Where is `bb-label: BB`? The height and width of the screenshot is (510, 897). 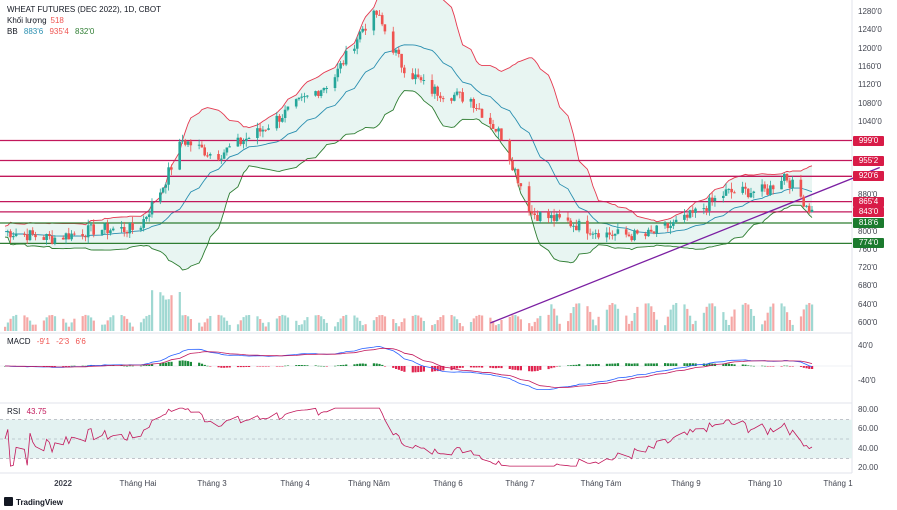
bb-label: BB is located at coordinates (12, 31).